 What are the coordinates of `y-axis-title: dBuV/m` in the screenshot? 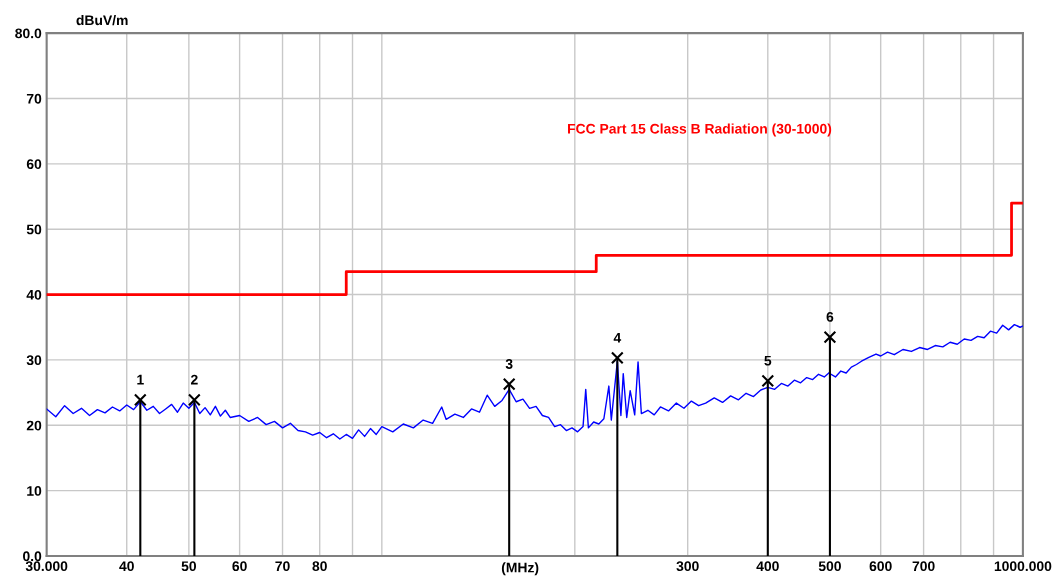 It's located at (102, 20).